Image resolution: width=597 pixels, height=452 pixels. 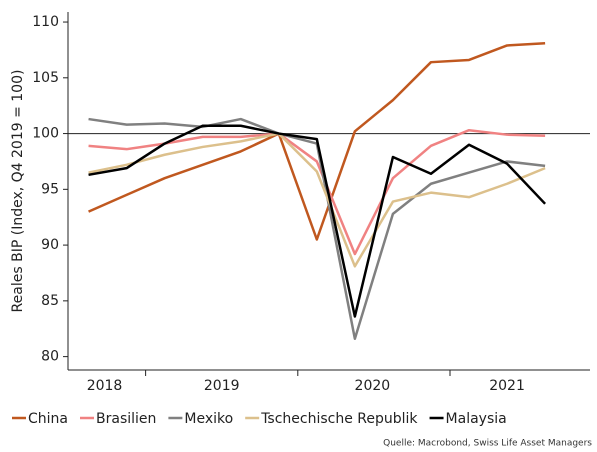 I want to click on y-tick-label: 105, so click(x=45, y=78).